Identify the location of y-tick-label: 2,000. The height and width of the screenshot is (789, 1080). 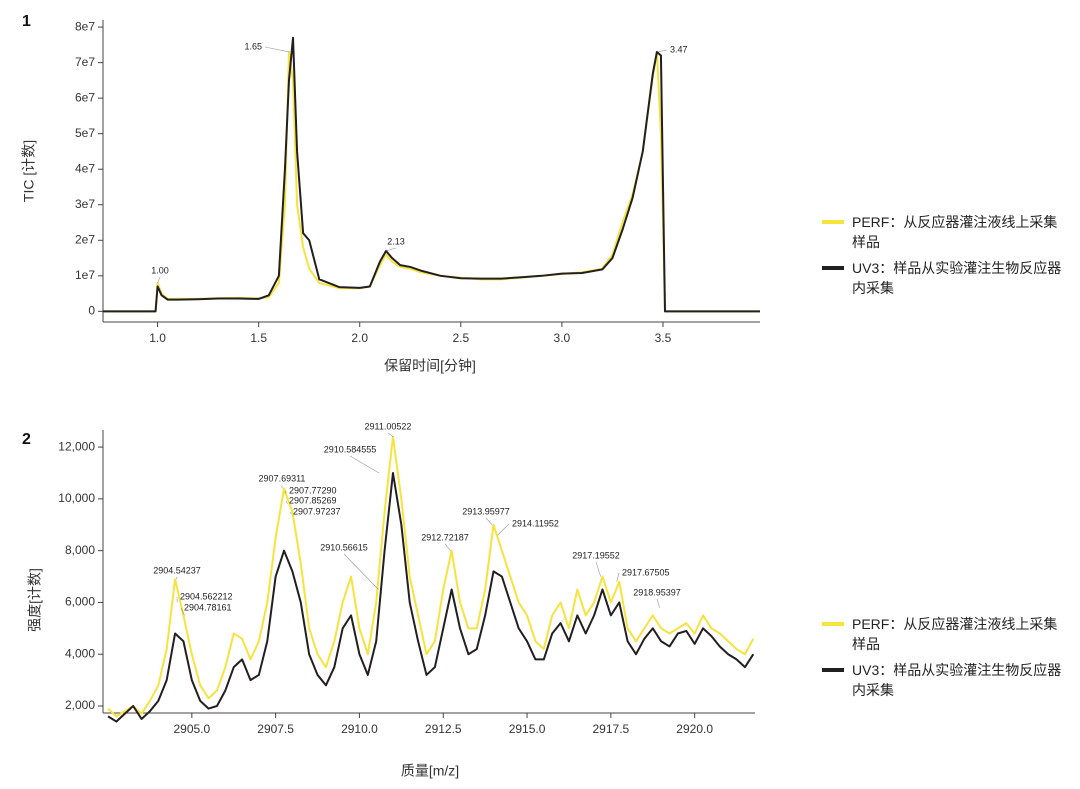
(80, 705).